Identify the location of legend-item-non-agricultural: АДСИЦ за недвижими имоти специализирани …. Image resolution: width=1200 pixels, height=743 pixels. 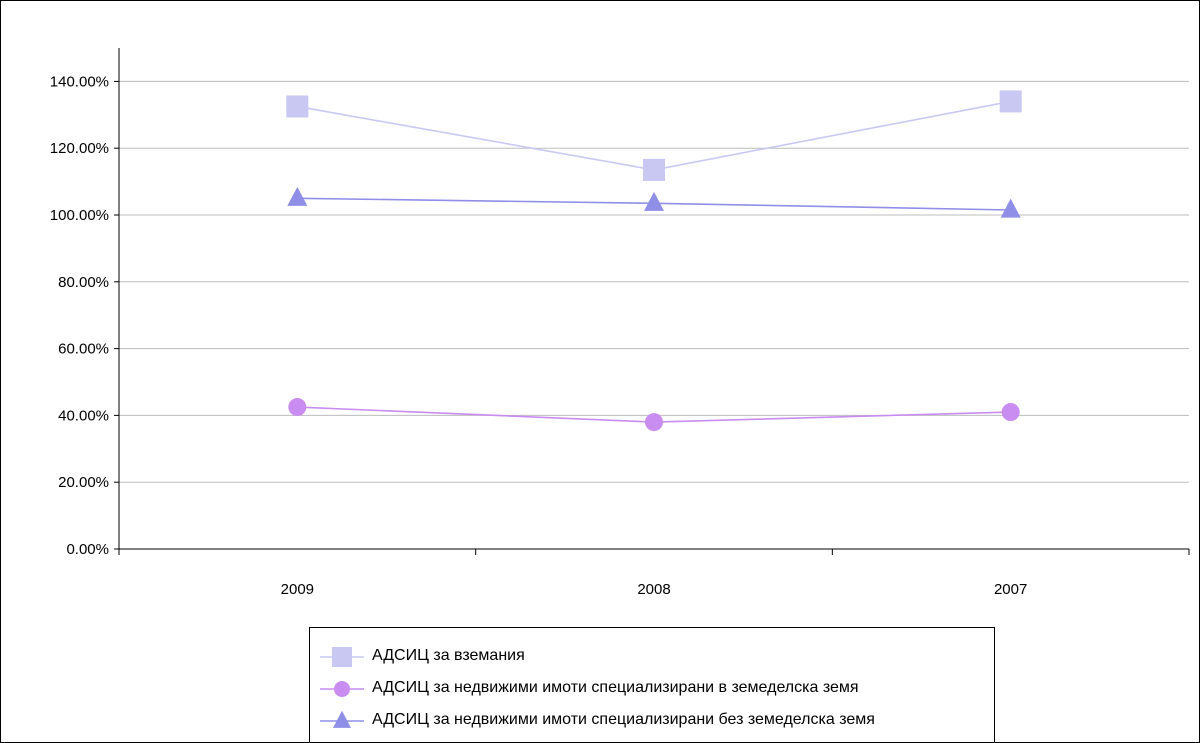
(653, 721).